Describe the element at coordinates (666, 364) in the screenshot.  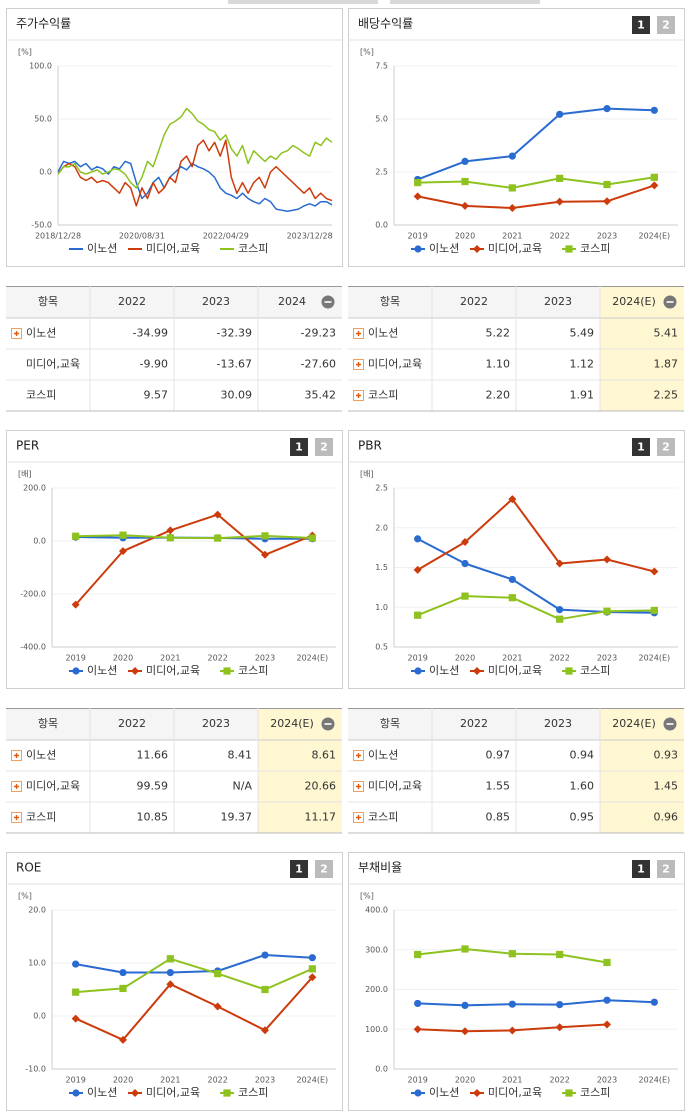
I see `value-cell: 1.87` at that location.